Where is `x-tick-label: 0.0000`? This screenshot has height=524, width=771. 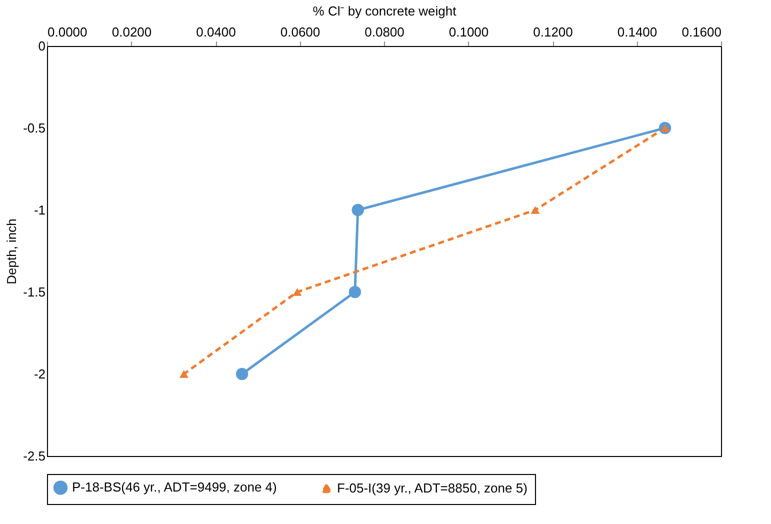 x-tick-label: 0.0000 is located at coordinates (68, 32).